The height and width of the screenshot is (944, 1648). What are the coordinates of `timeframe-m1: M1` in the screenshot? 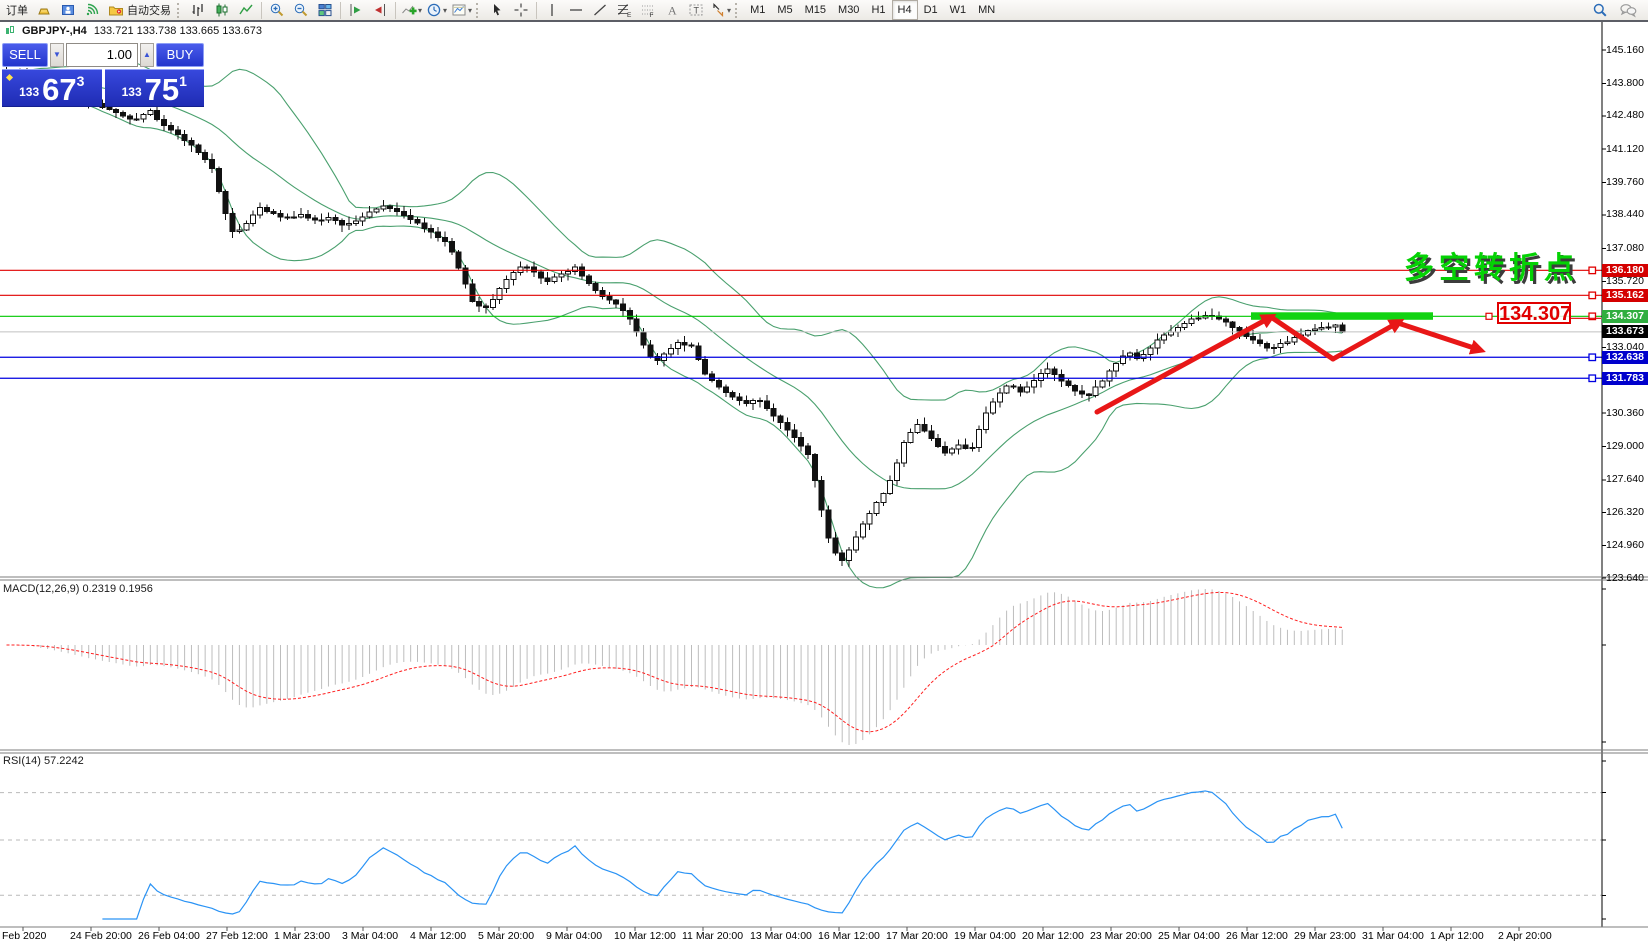 It's located at (758, 10).